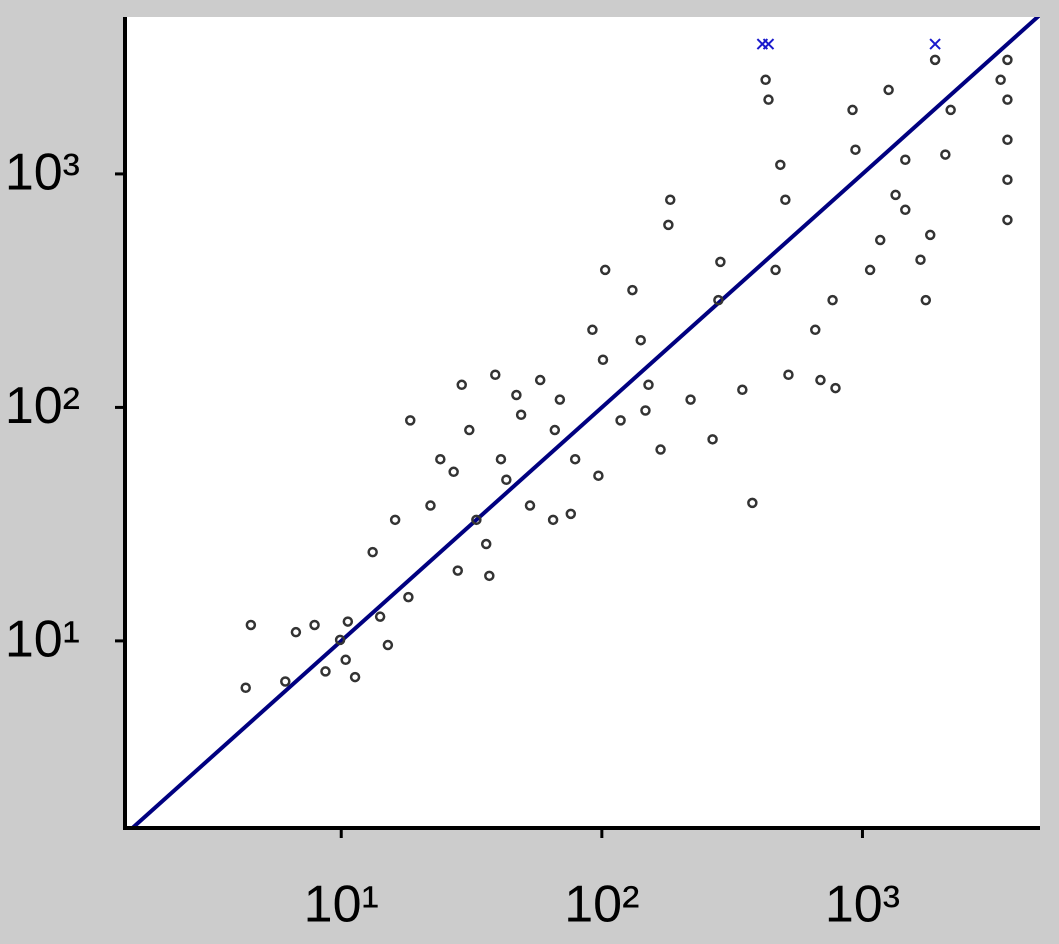 The image size is (1059, 944). Describe the element at coordinates (42, 173) in the screenshot. I see `y-tick-label: 10³` at that location.